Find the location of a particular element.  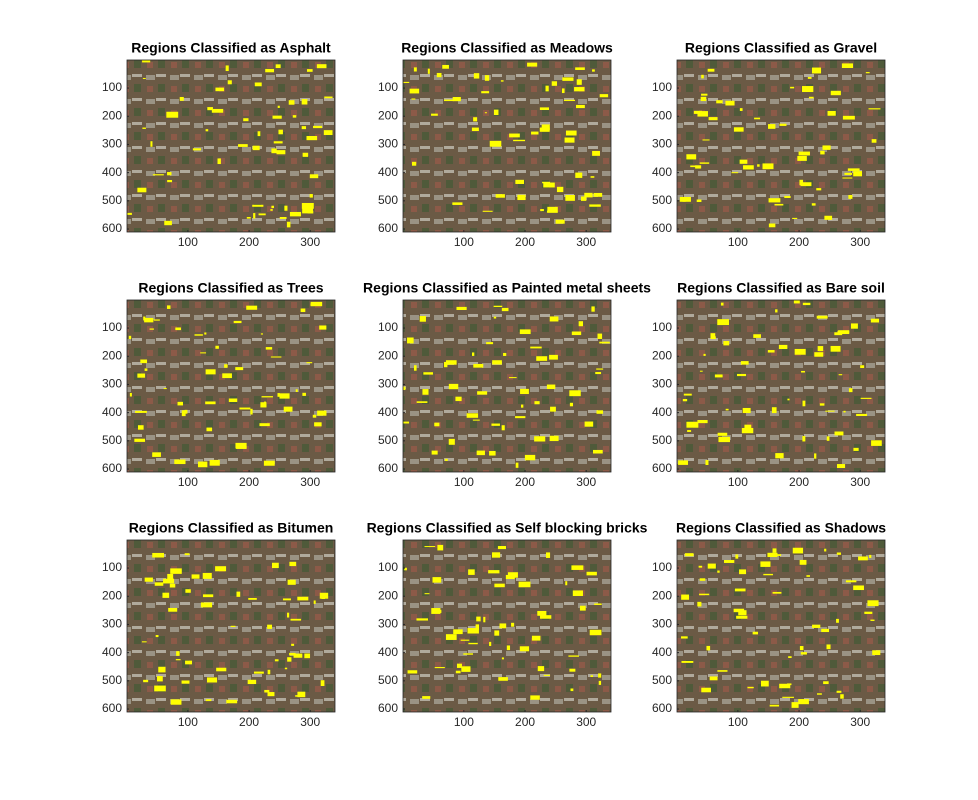

y-tick-label: 500 is located at coordinates (662, 200).